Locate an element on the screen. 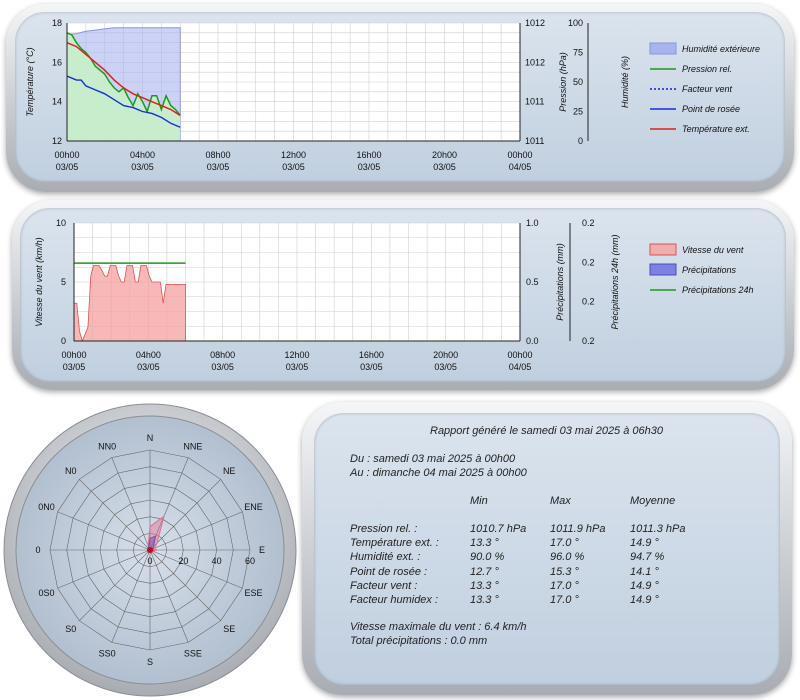 Image resolution: width=800 pixels, height=700 pixels. y-right1-tick-label: 0.0 is located at coordinates (532, 341).